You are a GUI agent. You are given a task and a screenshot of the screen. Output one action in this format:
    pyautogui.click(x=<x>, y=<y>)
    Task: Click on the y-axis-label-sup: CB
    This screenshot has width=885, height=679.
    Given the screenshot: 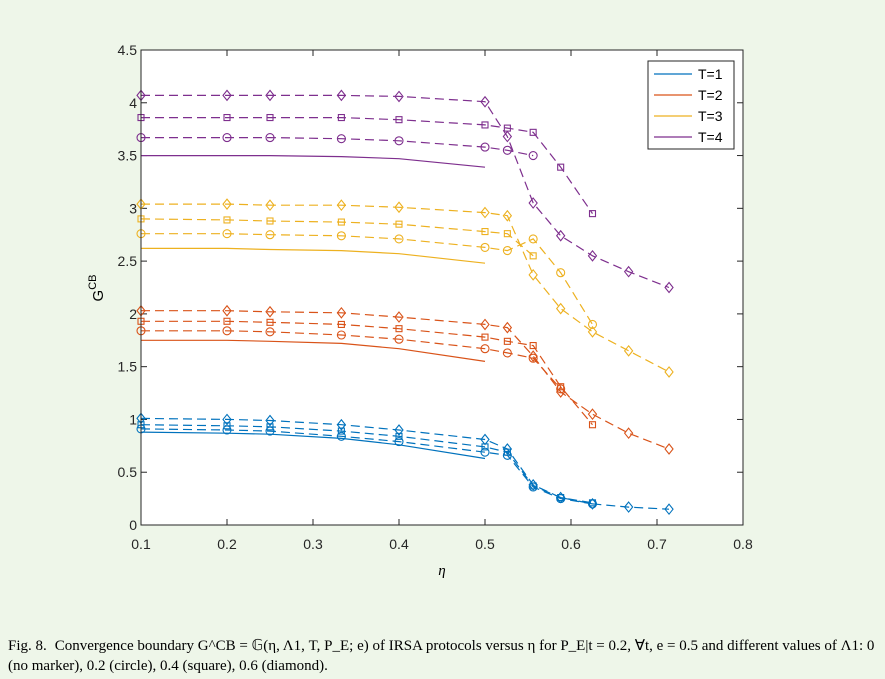 What is the action you would take?
    pyautogui.click(x=93, y=282)
    